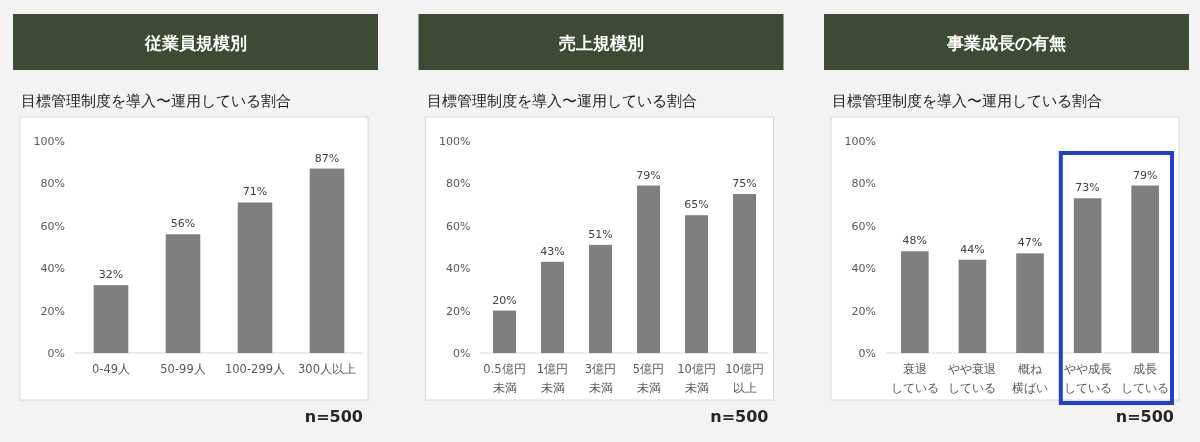 The height and width of the screenshot is (442, 1200). Describe the element at coordinates (972, 249) in the screenshot. I see `data-label: 44%` at that location.